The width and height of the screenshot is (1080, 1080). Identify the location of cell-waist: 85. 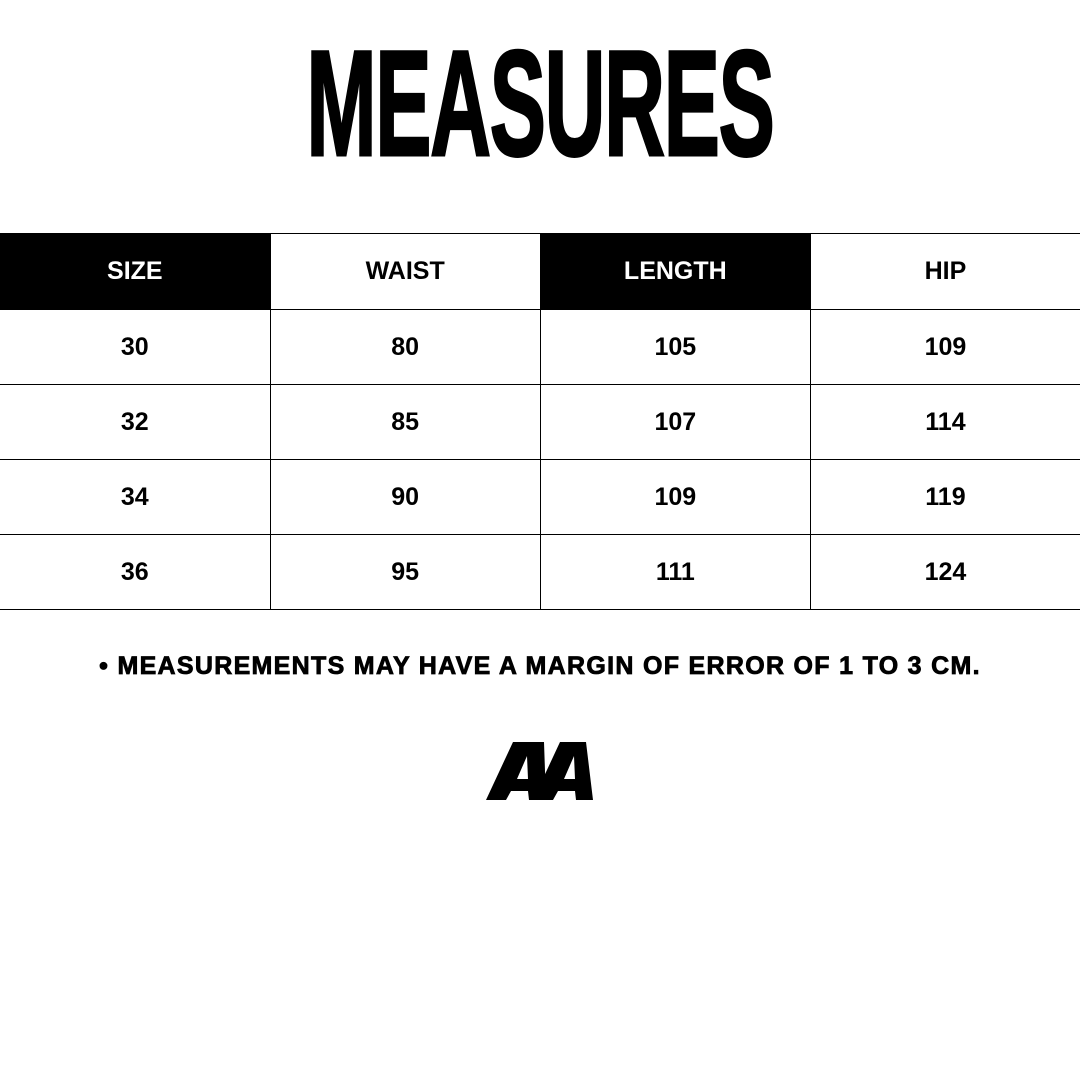
(405, 422).